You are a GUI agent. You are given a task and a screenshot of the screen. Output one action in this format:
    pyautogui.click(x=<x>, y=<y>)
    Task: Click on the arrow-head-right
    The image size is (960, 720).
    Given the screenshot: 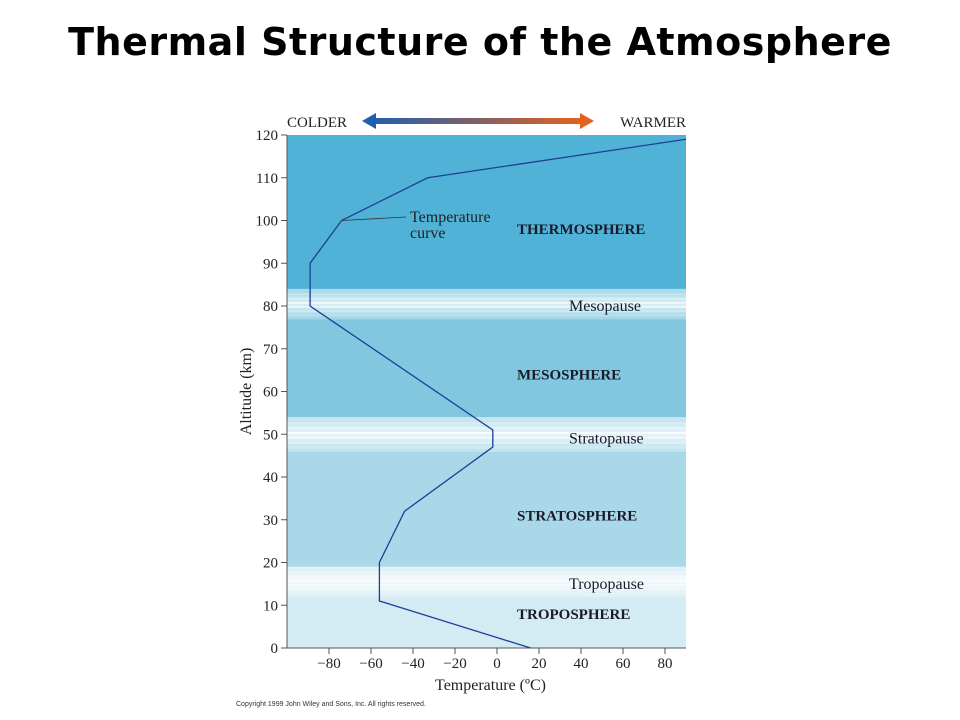 What is the action you would take?
    pyautogui.click(x=587, y=121)
    